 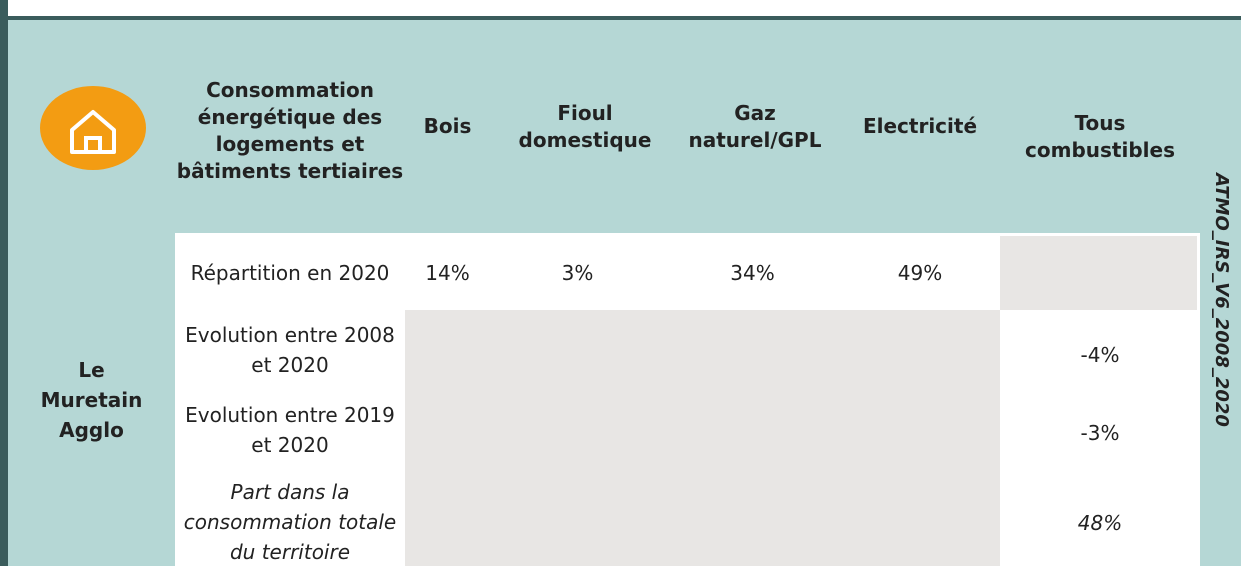 What do you see at coordinates (91, 399) in the screenshot?
I see `territory: Le Muretain Agglo` at bounding box center [91, 399].